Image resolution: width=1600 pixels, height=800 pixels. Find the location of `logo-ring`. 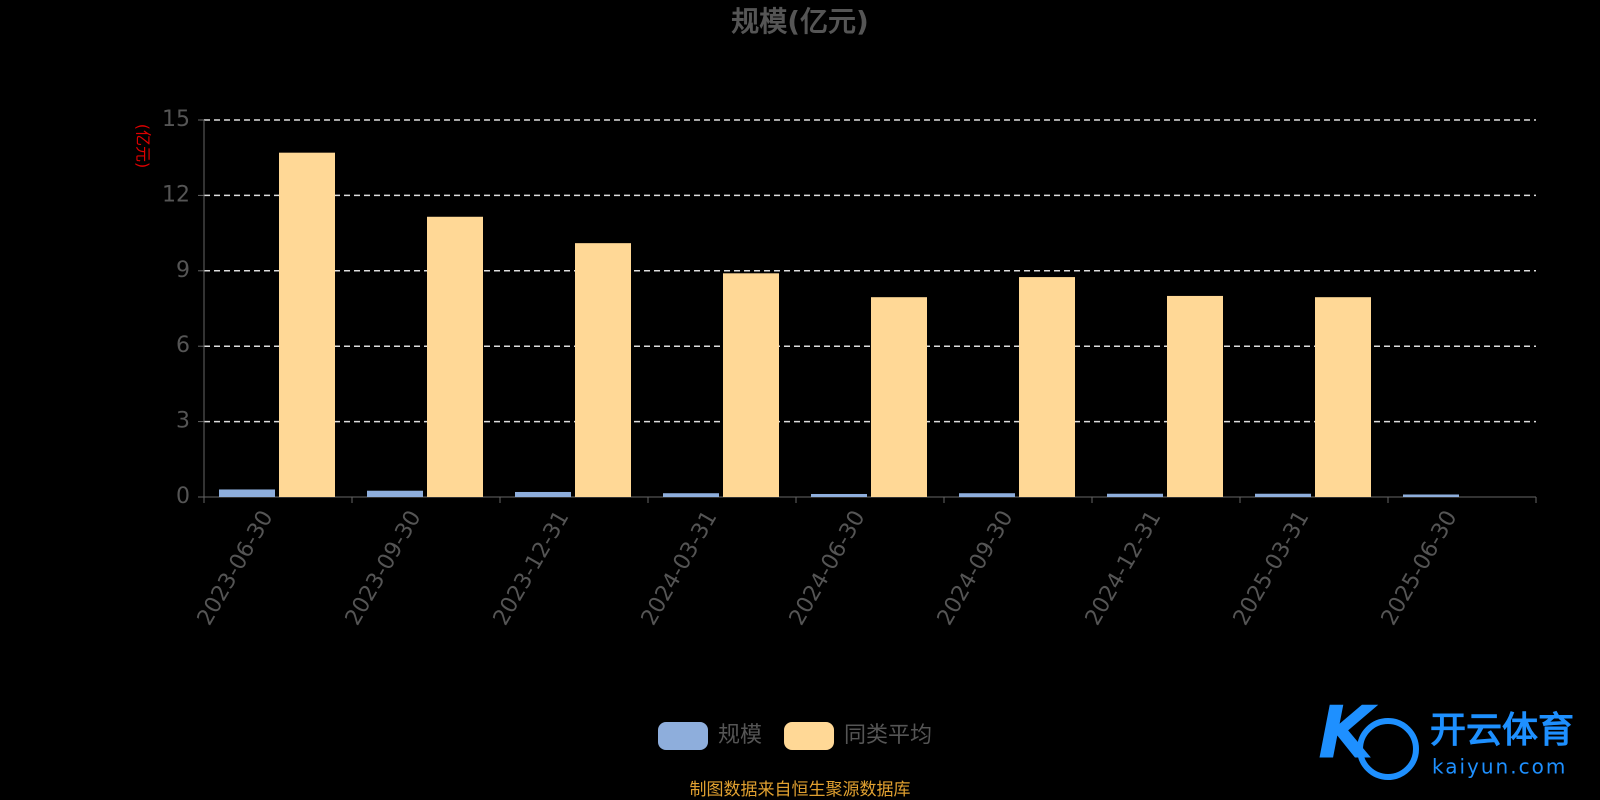

logo-ring is located at coordinates (1388, 749).